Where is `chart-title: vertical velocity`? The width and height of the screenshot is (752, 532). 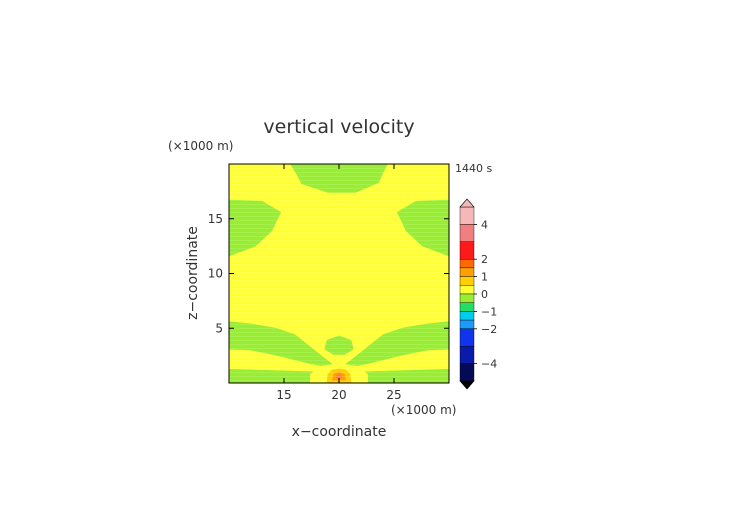 chart-title: vertical velocity is located at coordinates (338, 127).